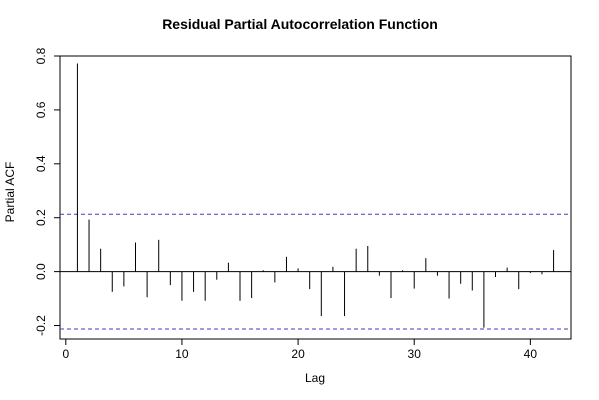  What do you see at coordinates (10, 192) in the screenshot?
I see `y-axis-label: Partial ACF` at bounding box center [10, 192].